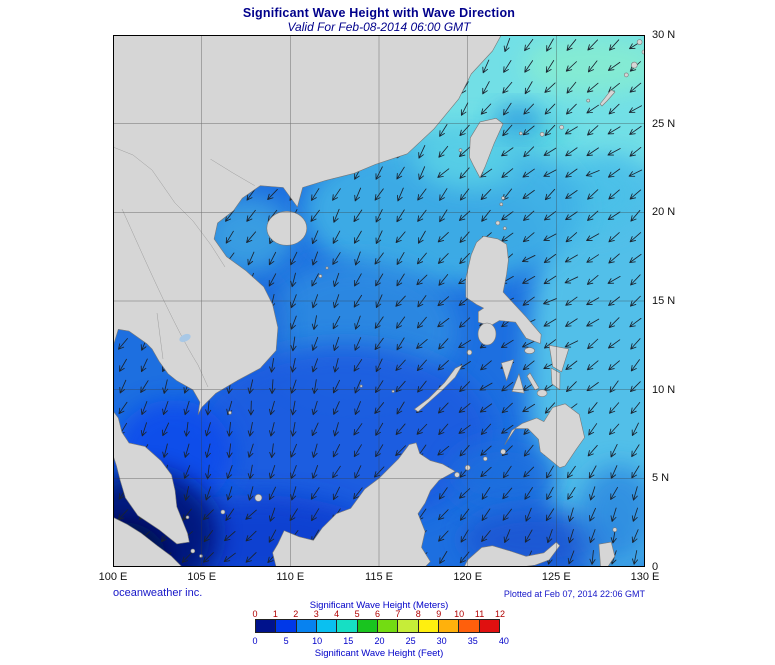 The width and height of the screenshot is (775, 665). Describe the element at coordinates (533, 381) in the screenshot. I see `land-cebu` at that location.